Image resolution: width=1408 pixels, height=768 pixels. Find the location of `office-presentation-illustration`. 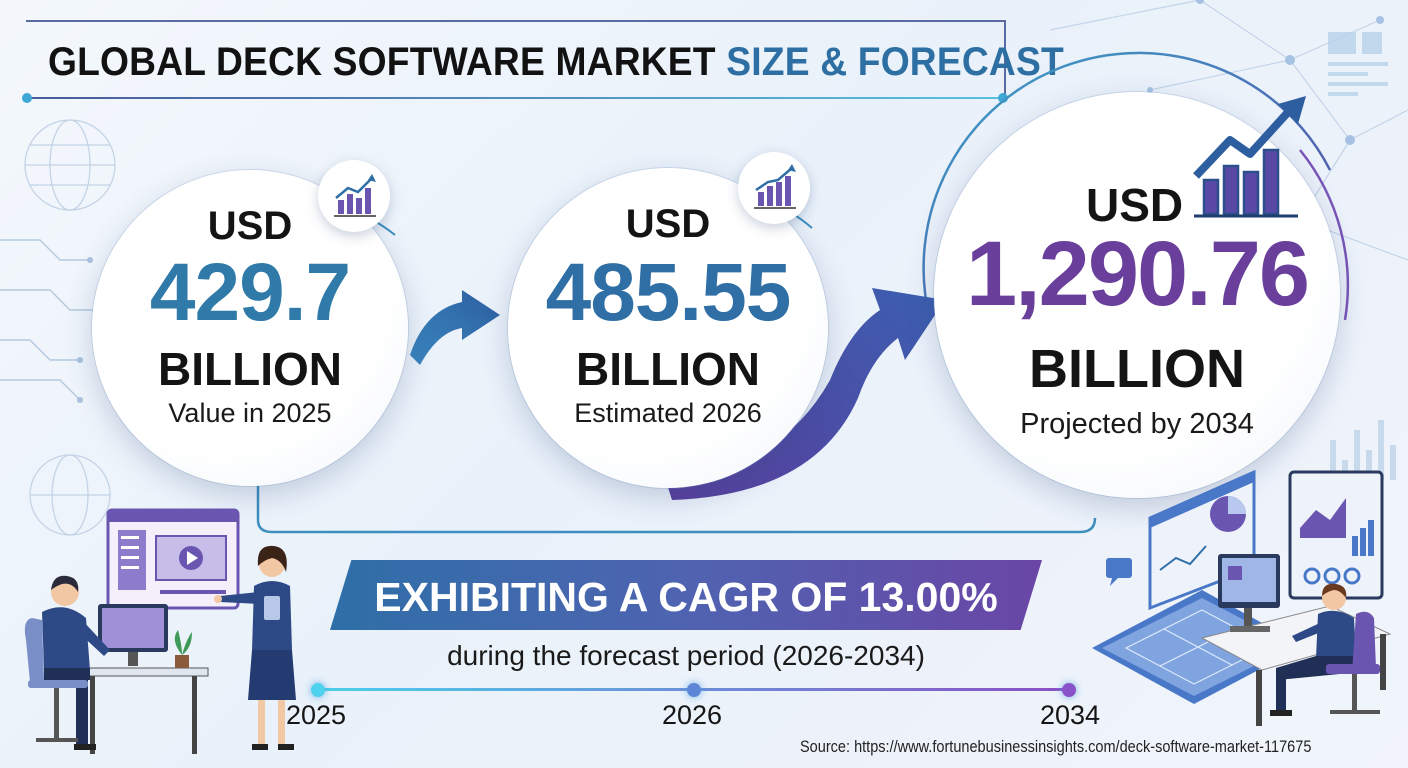

office-presentation-illustration is located at coordinates (160, 631).